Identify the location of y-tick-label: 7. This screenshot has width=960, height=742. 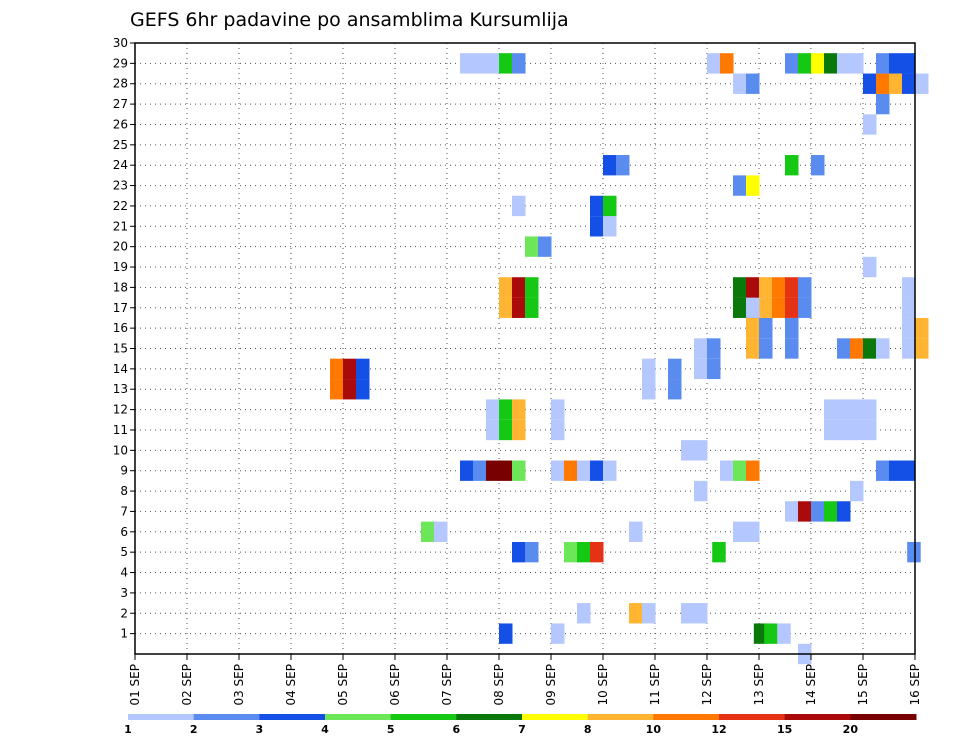
(124, 511).